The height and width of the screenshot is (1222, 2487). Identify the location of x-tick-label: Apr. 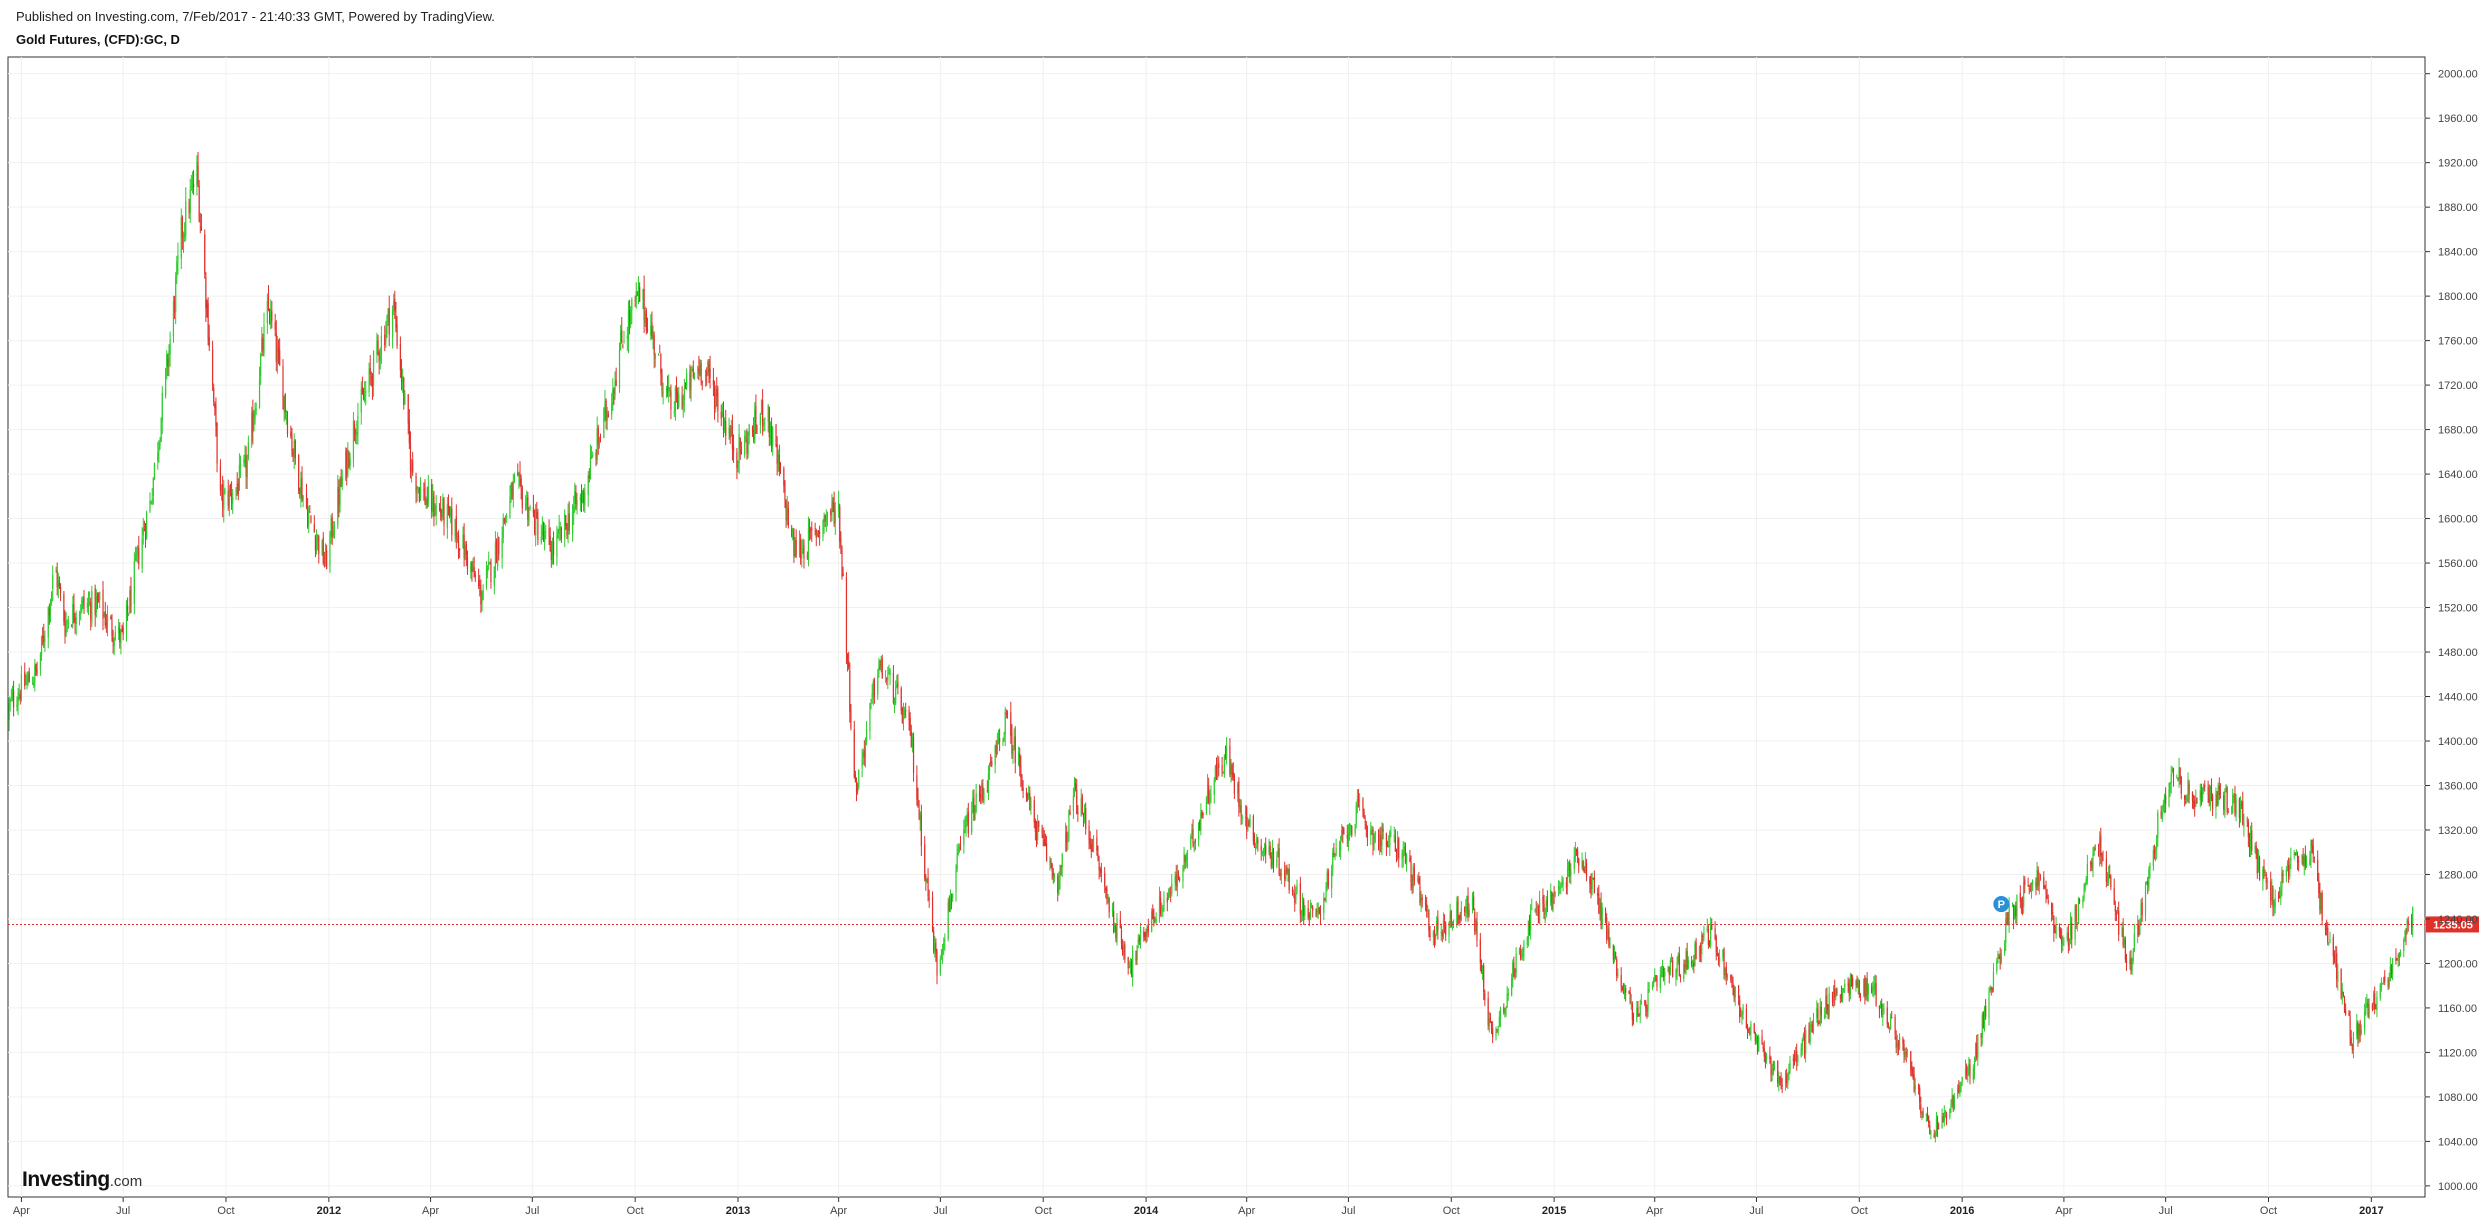
(838, 1211).